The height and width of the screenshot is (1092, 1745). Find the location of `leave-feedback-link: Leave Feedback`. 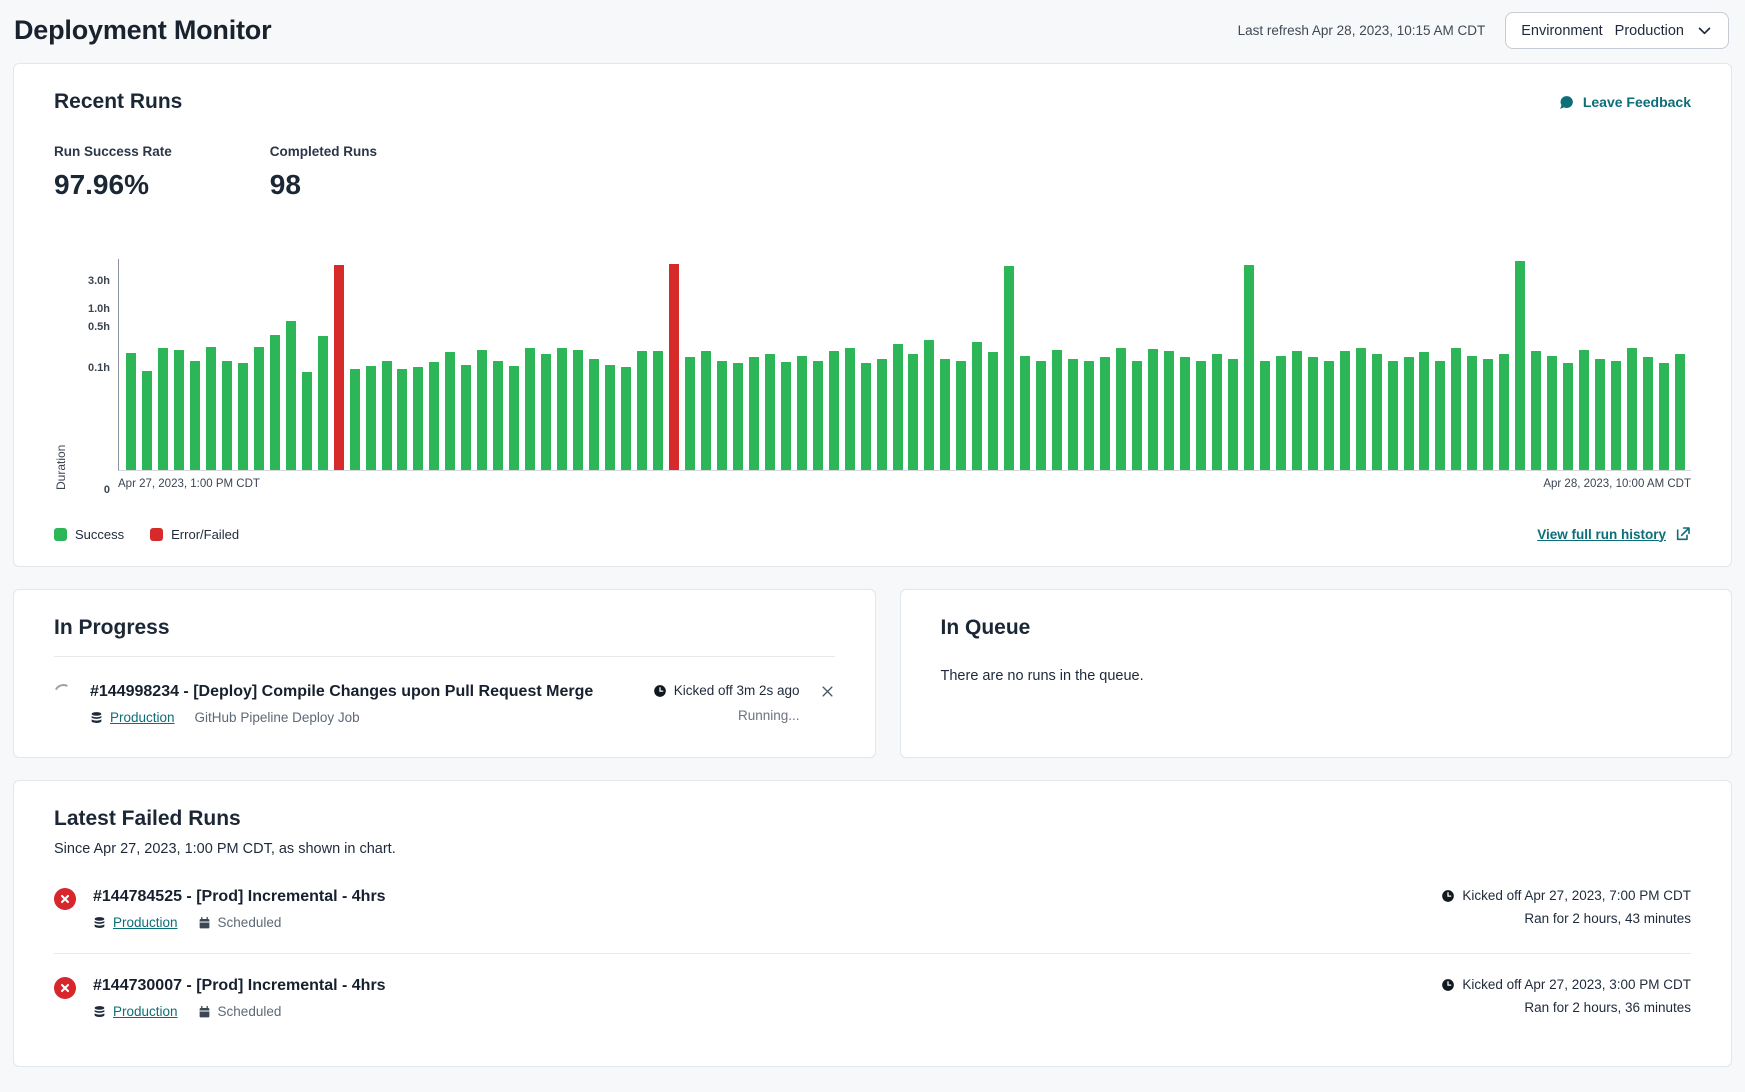

leave-feedback-link: Leave Feedback is located at coordinates (1624, 102).